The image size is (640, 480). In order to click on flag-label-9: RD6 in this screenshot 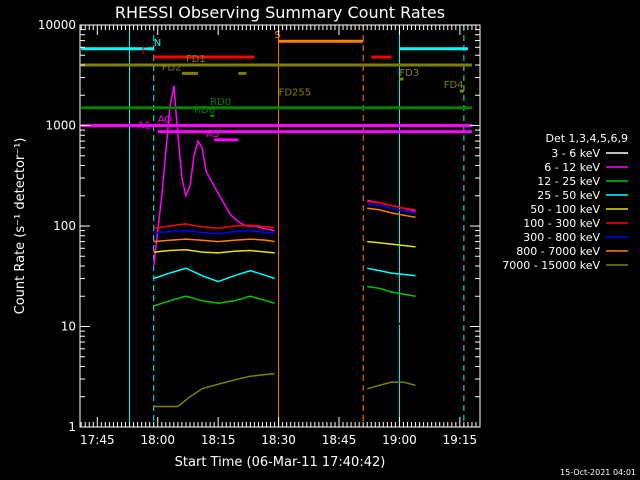, I will do `click(204, 110)`.